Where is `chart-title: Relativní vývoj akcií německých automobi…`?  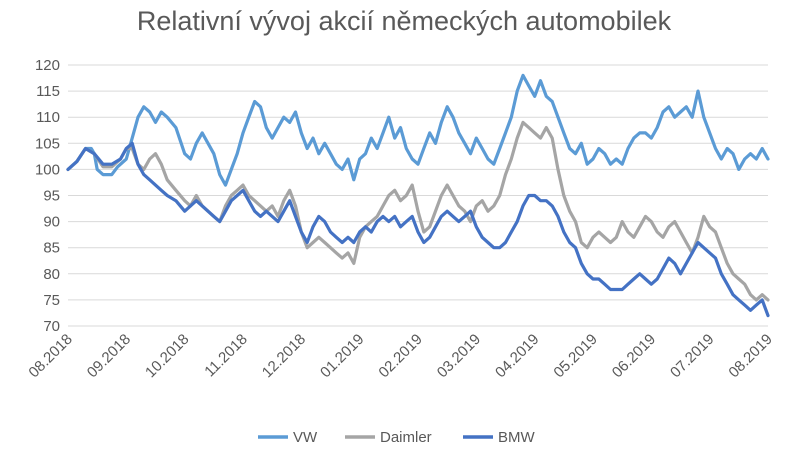 chart-title: Relativní vývoj akcií německých automobi… is located at coordinates (404, 21).